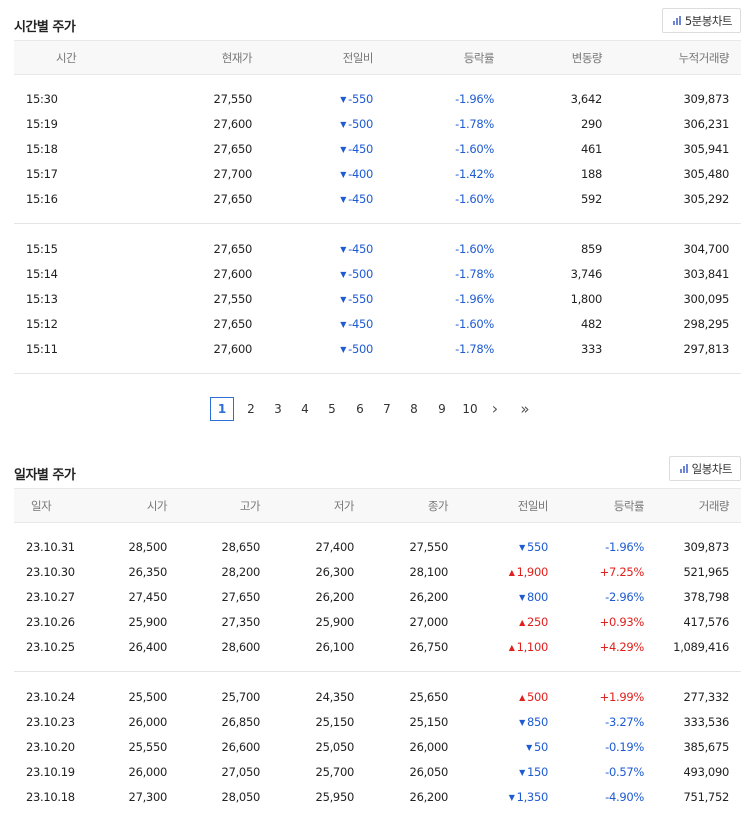 Image resolution: width=745 pixels, height=817 pixels. Describe the element at coordinates (335, 721) in the screenshot. I see `low-cell: 25,150` at that location.